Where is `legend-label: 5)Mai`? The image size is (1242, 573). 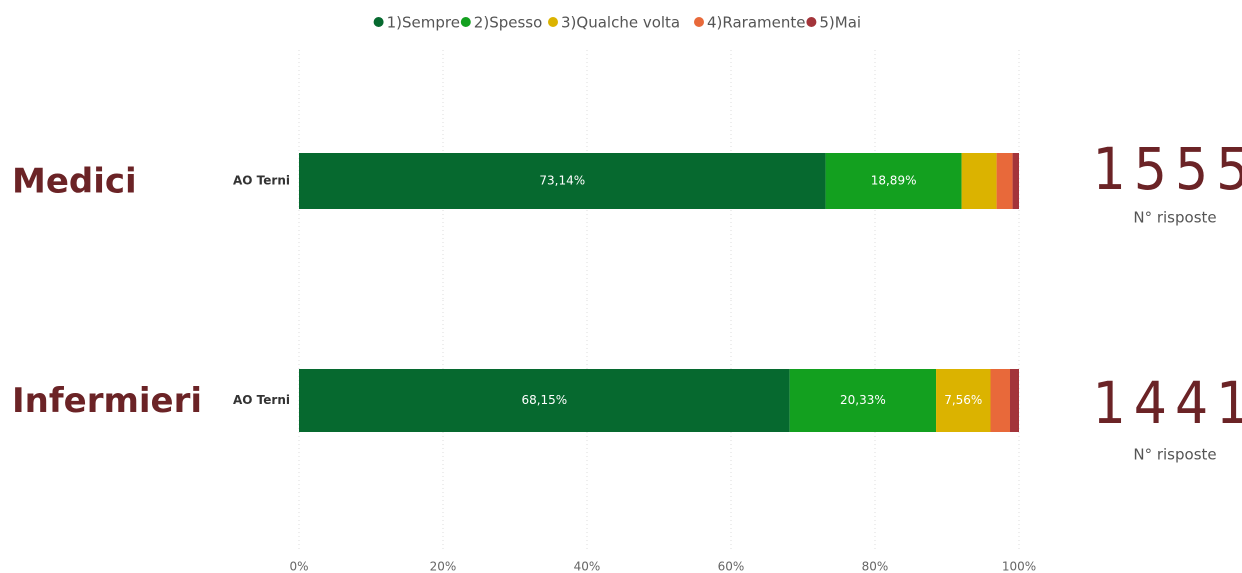
legend-label: 5)Mai is located at coordinates (840, 23).